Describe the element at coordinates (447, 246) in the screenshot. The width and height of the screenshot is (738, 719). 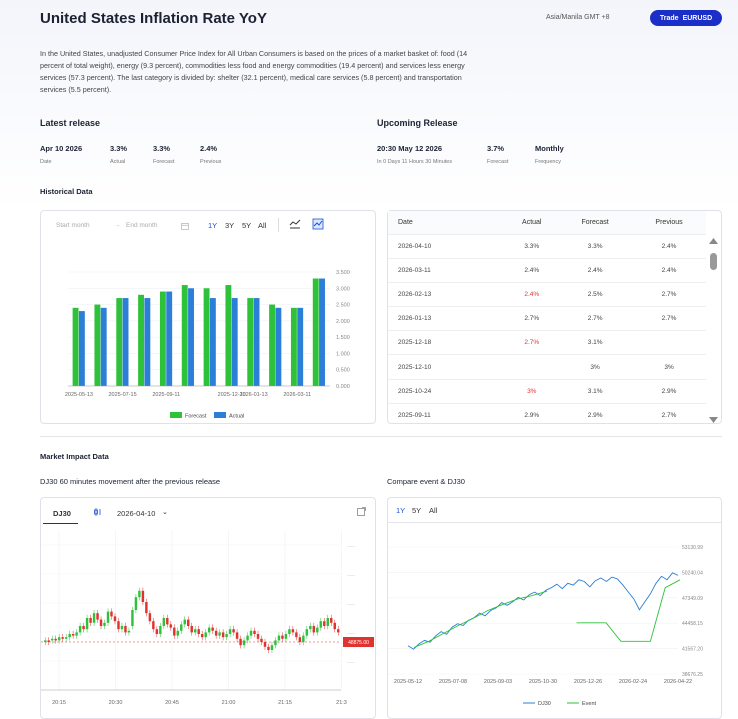
I see `cell-date: 2026-04-10` at that location.